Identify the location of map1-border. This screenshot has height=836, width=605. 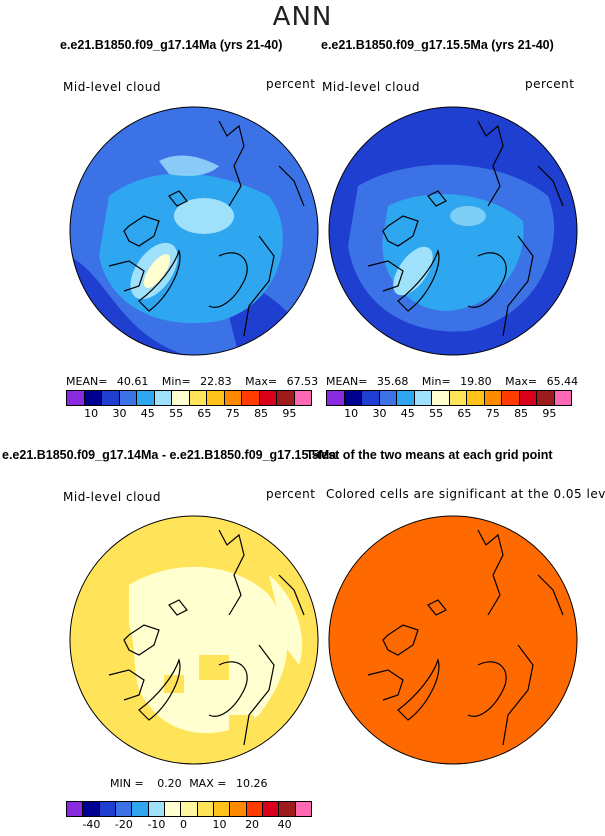
(194, 231).